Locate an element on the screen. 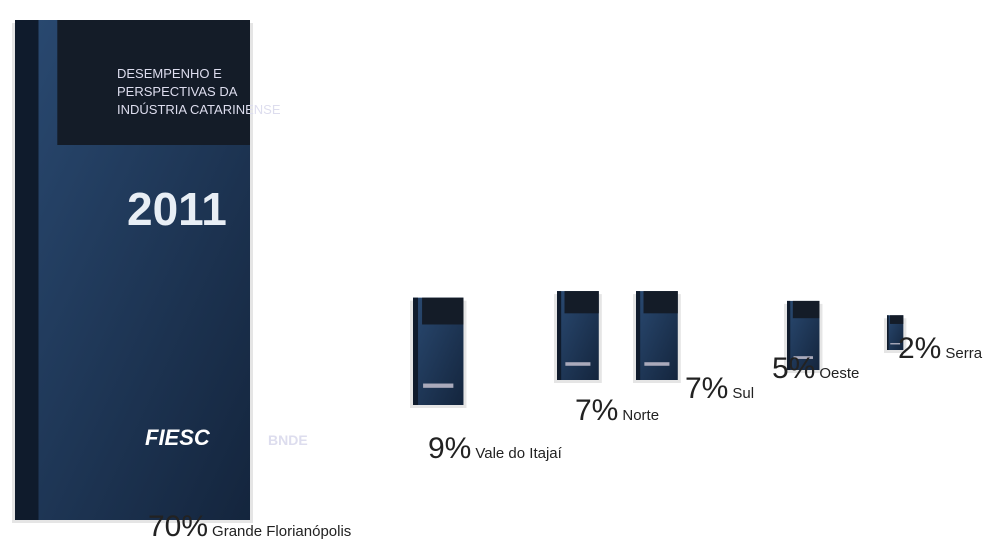 The width and height of the screenshot is (996, 549). category: Oeste is located at coordinates (839, 373).